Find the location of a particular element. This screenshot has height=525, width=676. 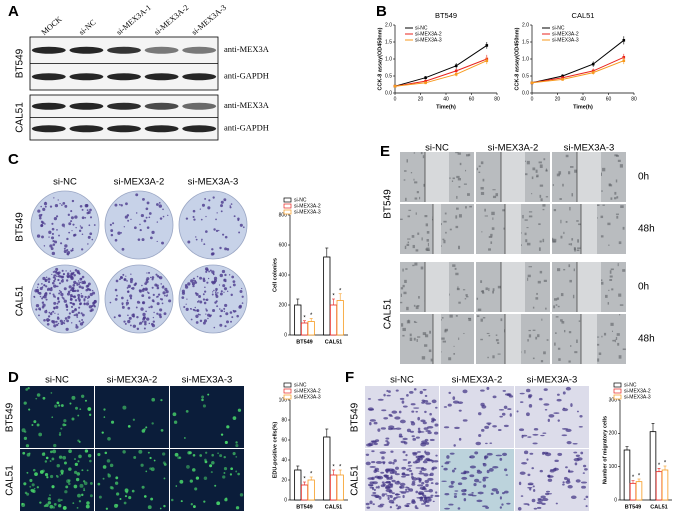

x-tick-label: CAL51 is located at coordinates (333, 507).